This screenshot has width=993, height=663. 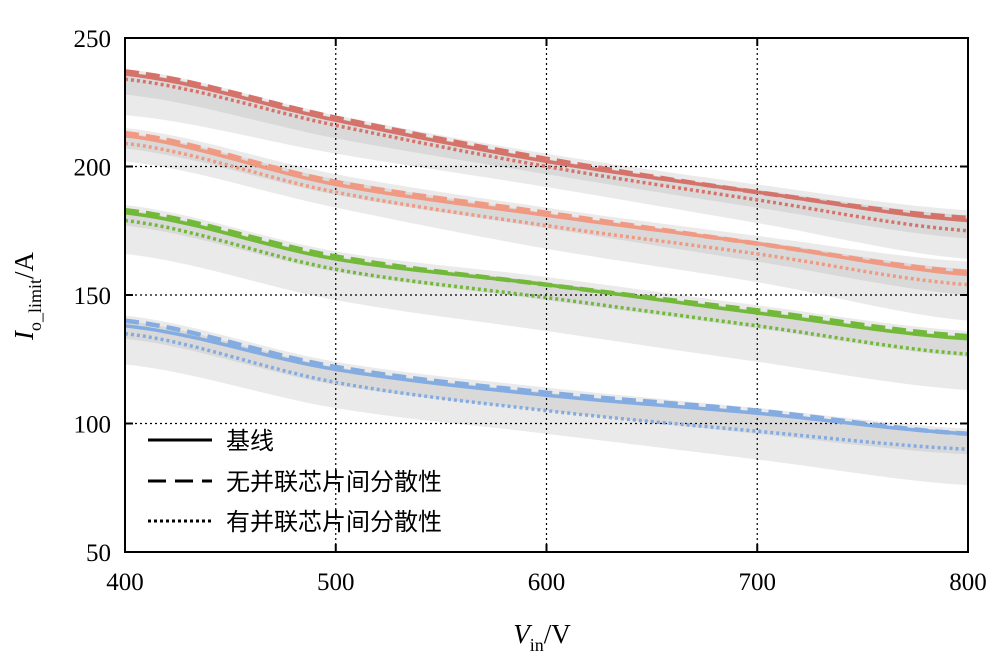 What do you see at coordinates (968, 582) in the screenshot?
I see `x-tick-label-800: 800` at bounding box center [968, 582].